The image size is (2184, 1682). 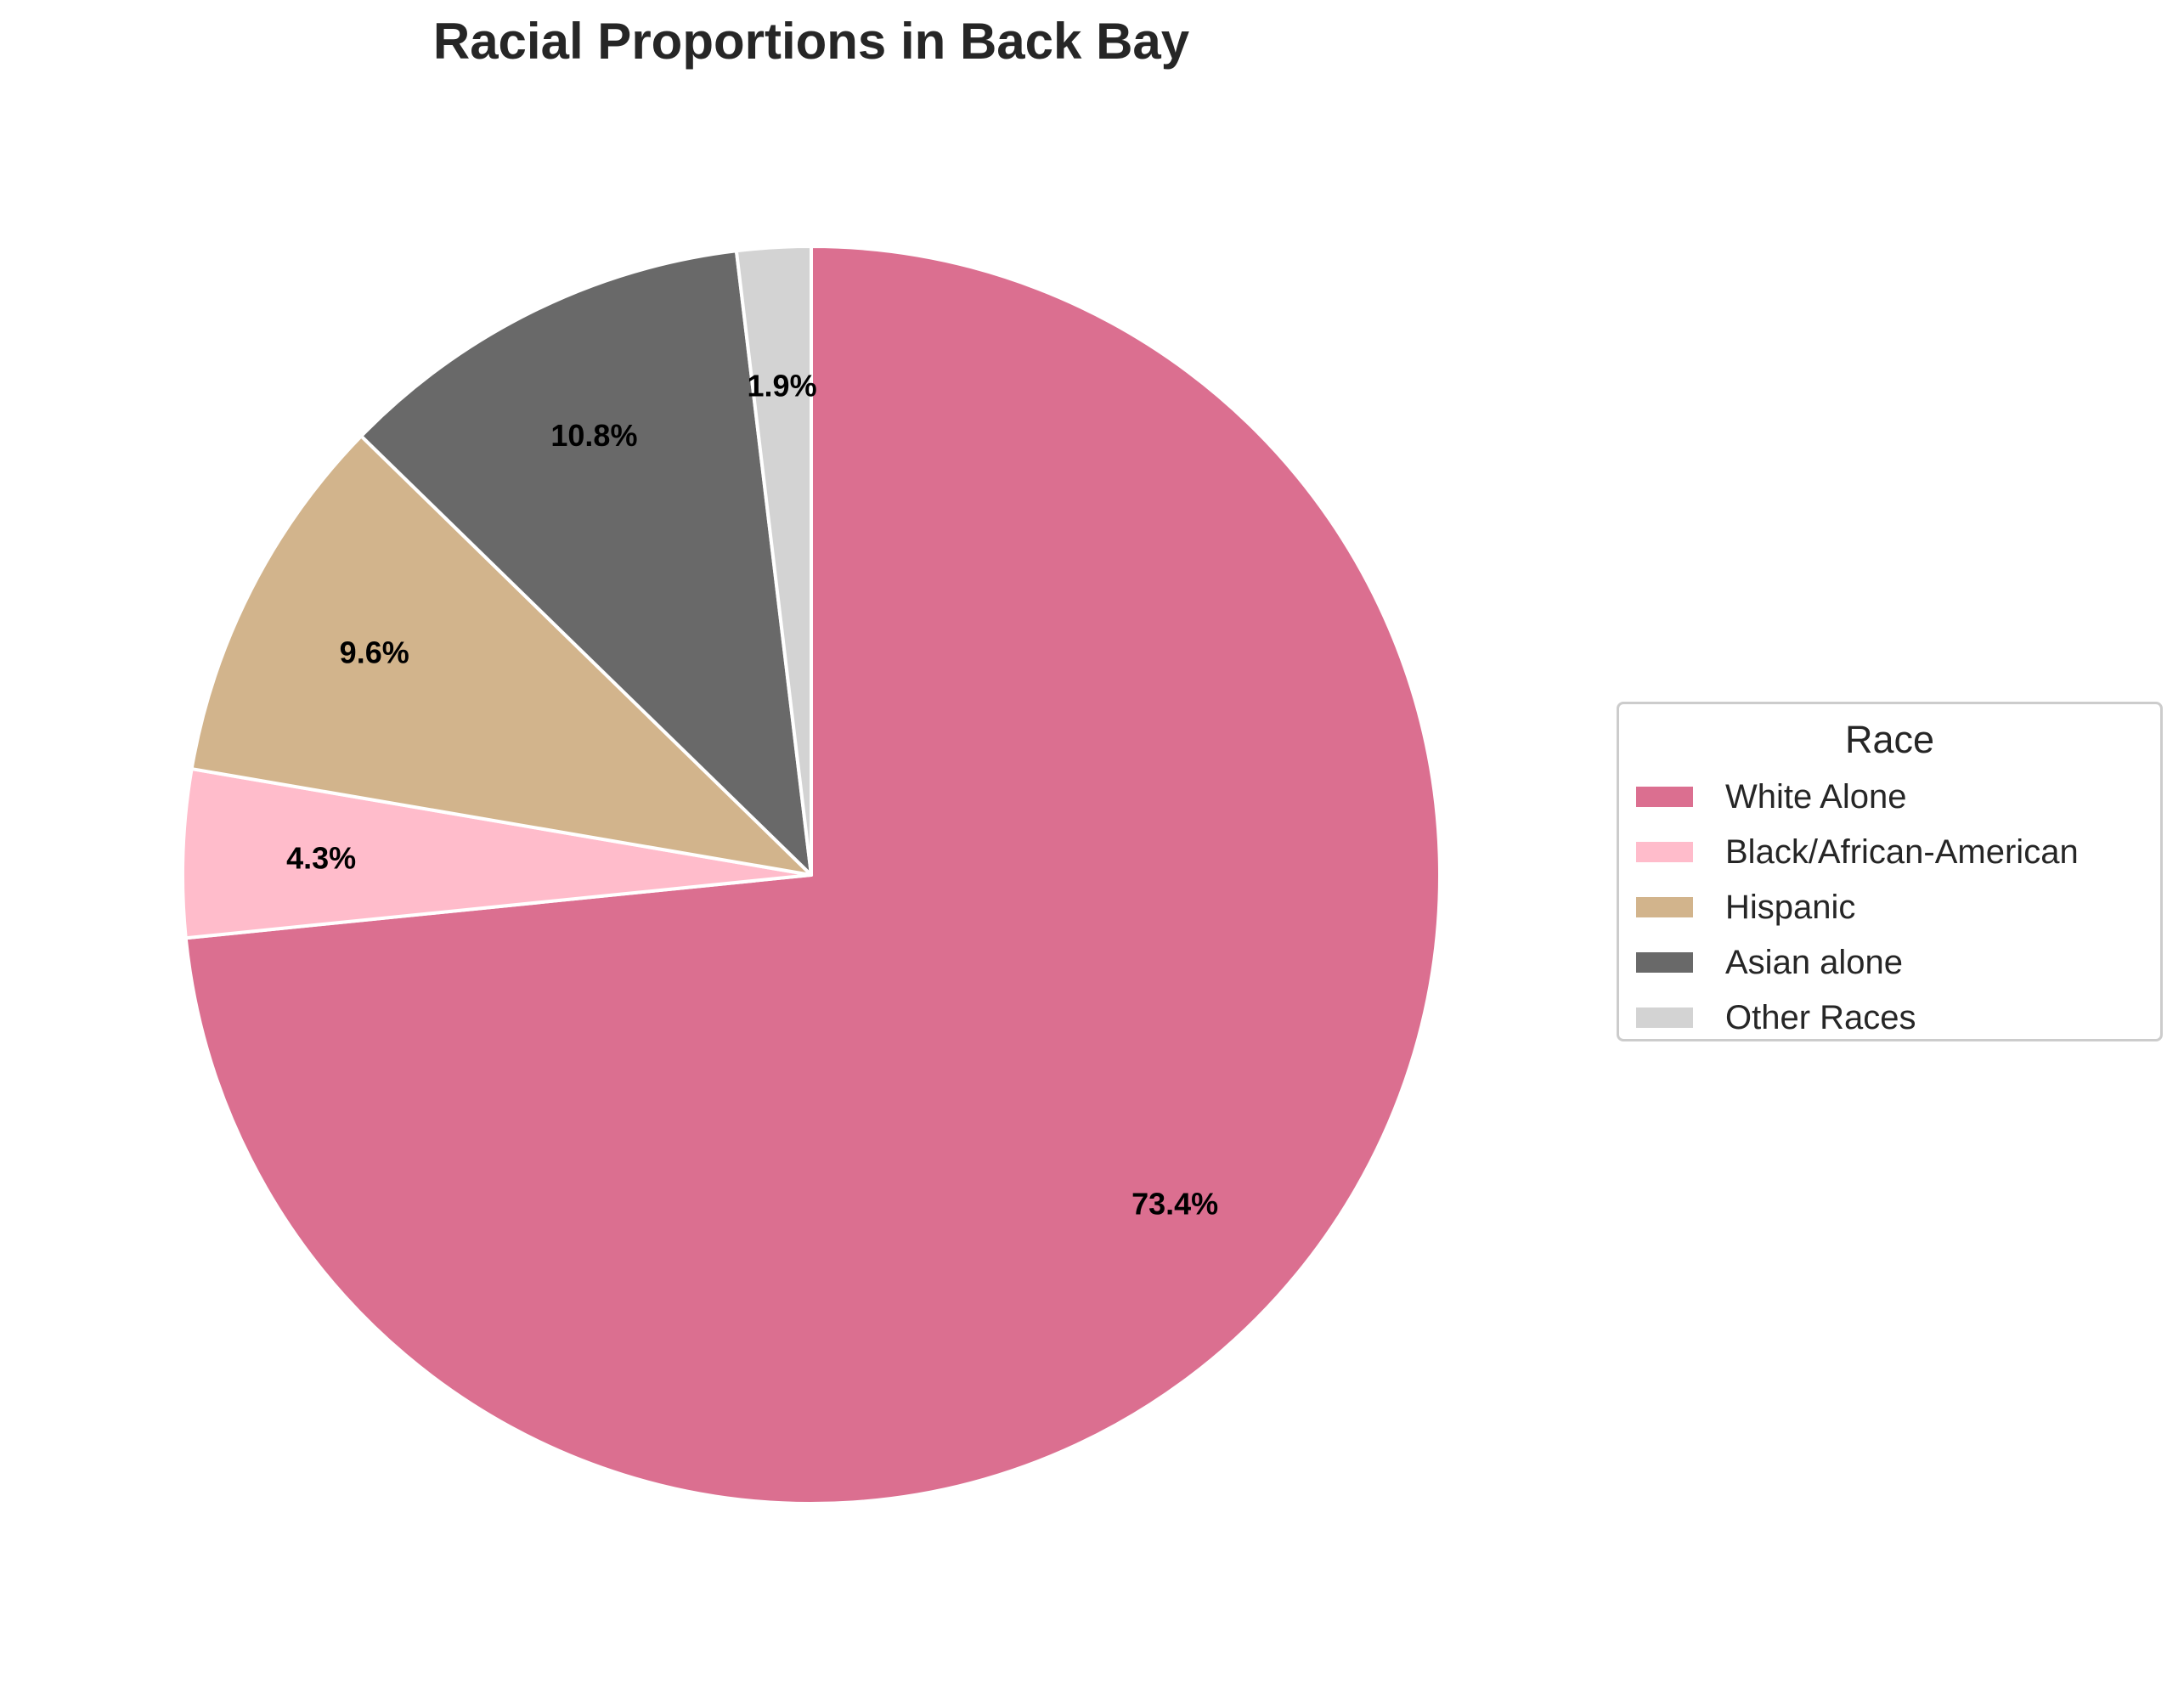 What do you see at coordinates (594, 436) in the screenshot?
I see `slice-percent-label: 10.8%` at bounding box center [594, 436].